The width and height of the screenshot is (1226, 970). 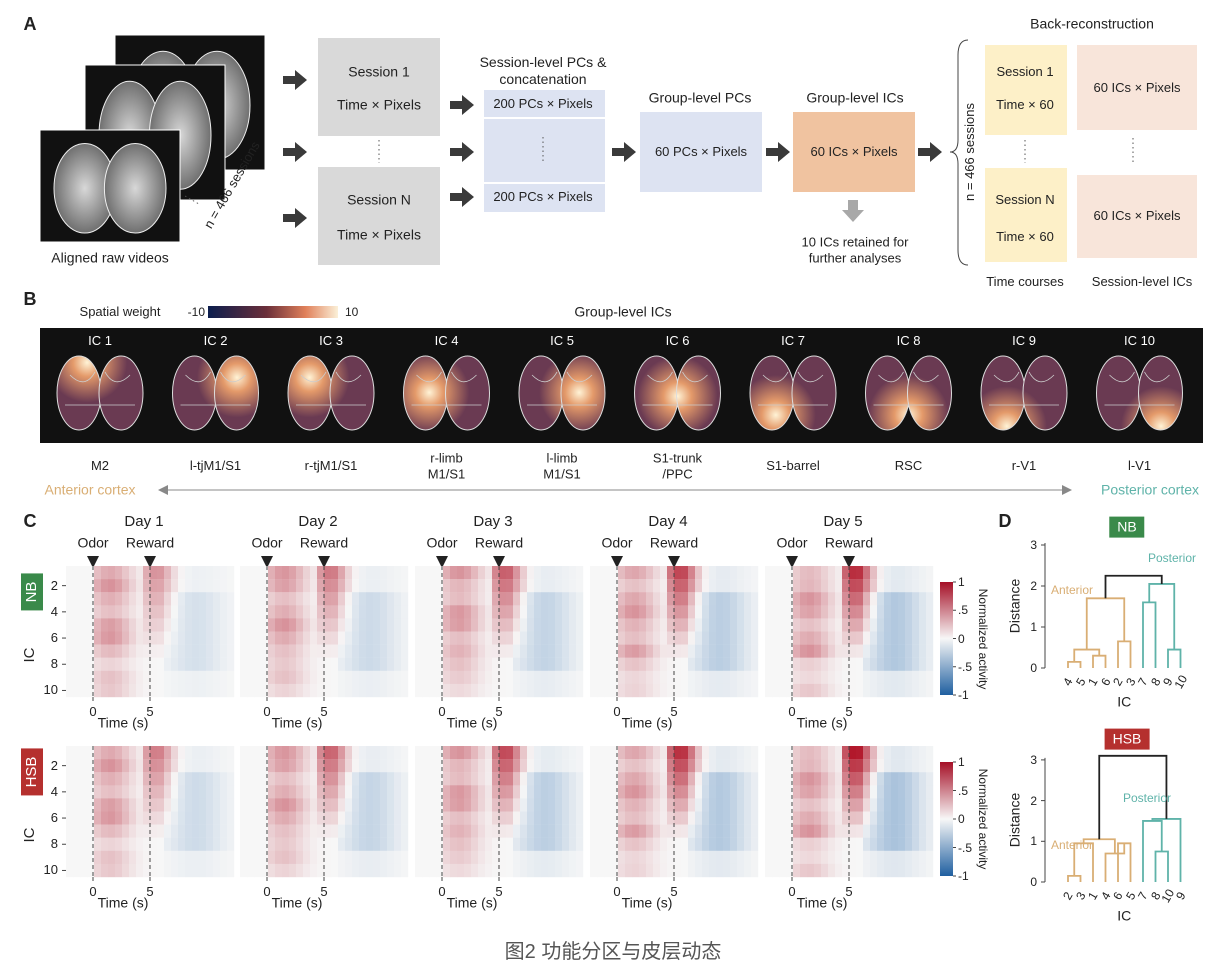 I want to click on day-title: Day 4, so click(x=668, y=521).